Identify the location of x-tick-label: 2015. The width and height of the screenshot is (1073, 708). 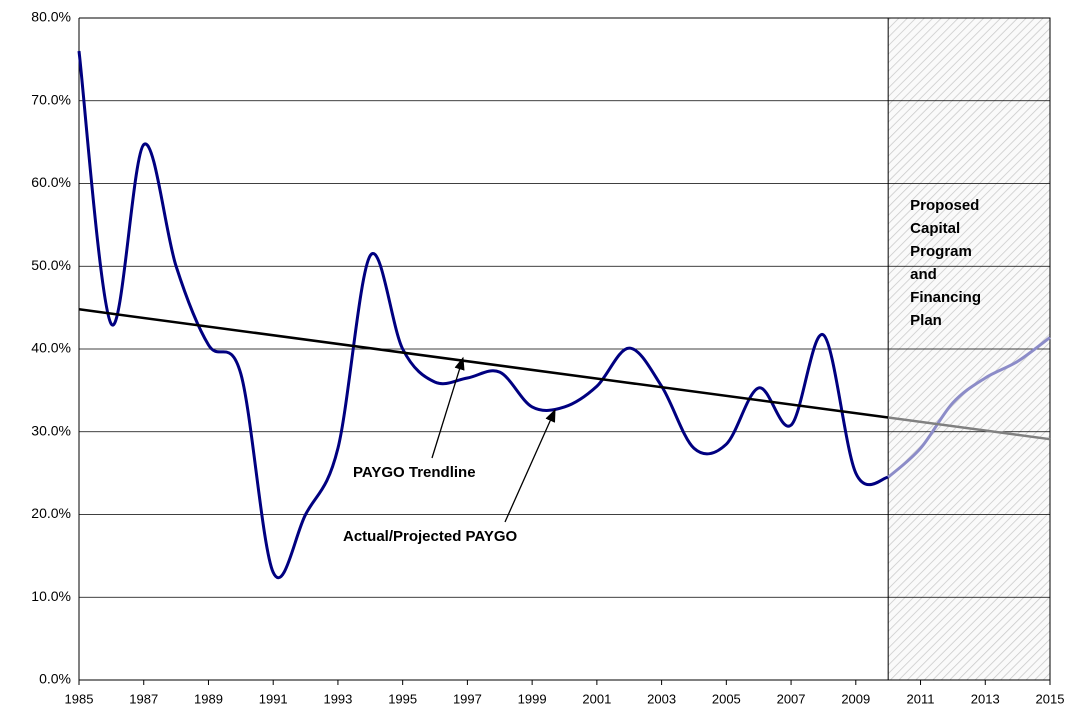
(1050, 698).